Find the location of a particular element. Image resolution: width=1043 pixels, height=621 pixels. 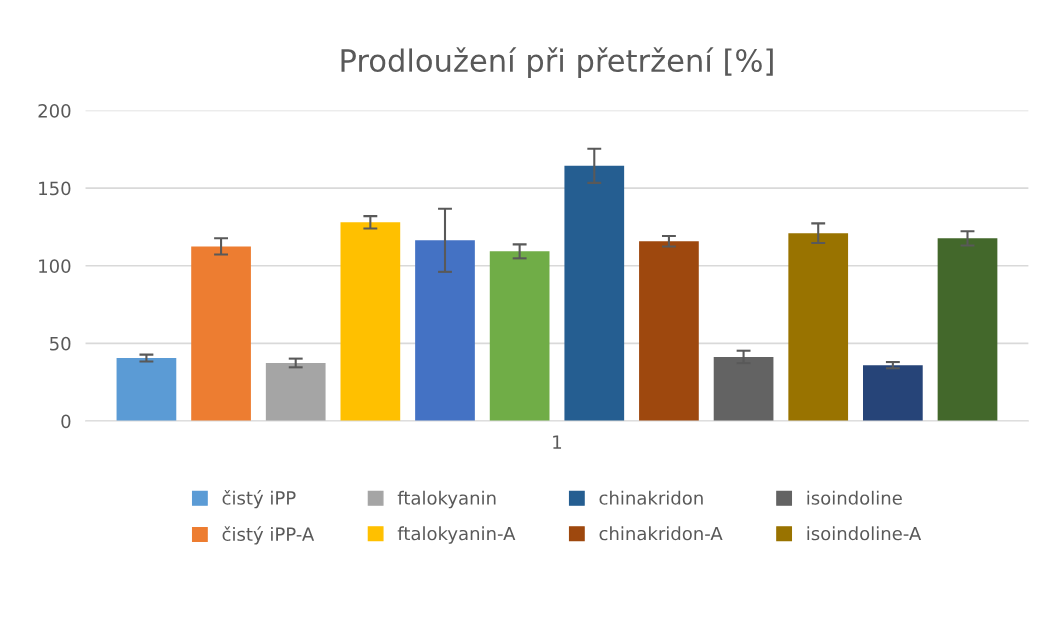

y-tick-label: 100 is located at coordinates (55, 266).